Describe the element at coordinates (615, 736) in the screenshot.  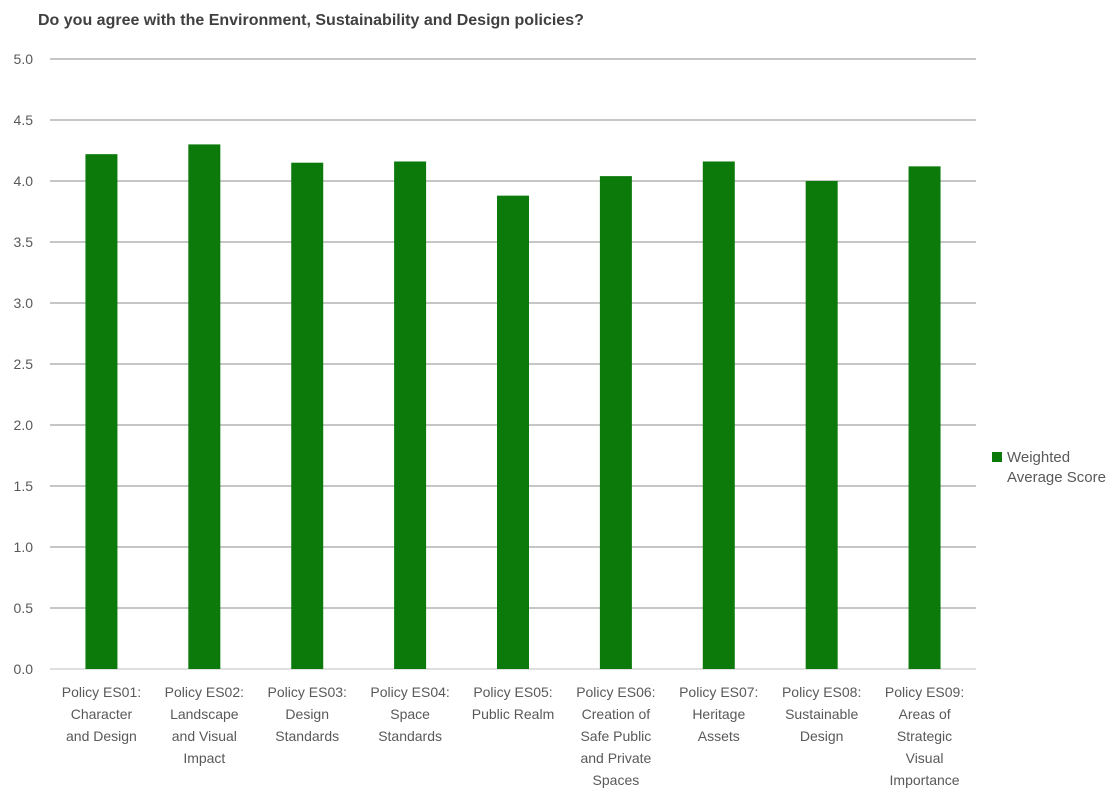
I see `x-tick-label: Safe Public` at that location.